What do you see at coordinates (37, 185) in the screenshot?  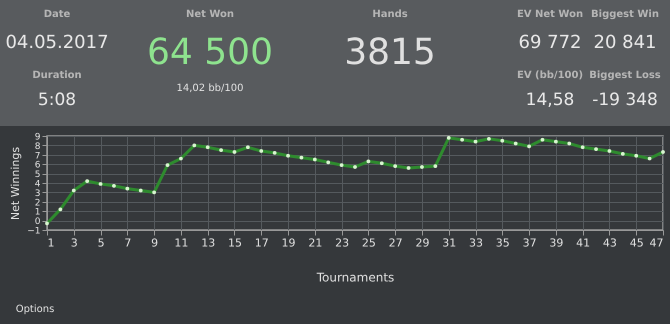 I see `y-tick-label: 4` at bounding box center [37, 185].